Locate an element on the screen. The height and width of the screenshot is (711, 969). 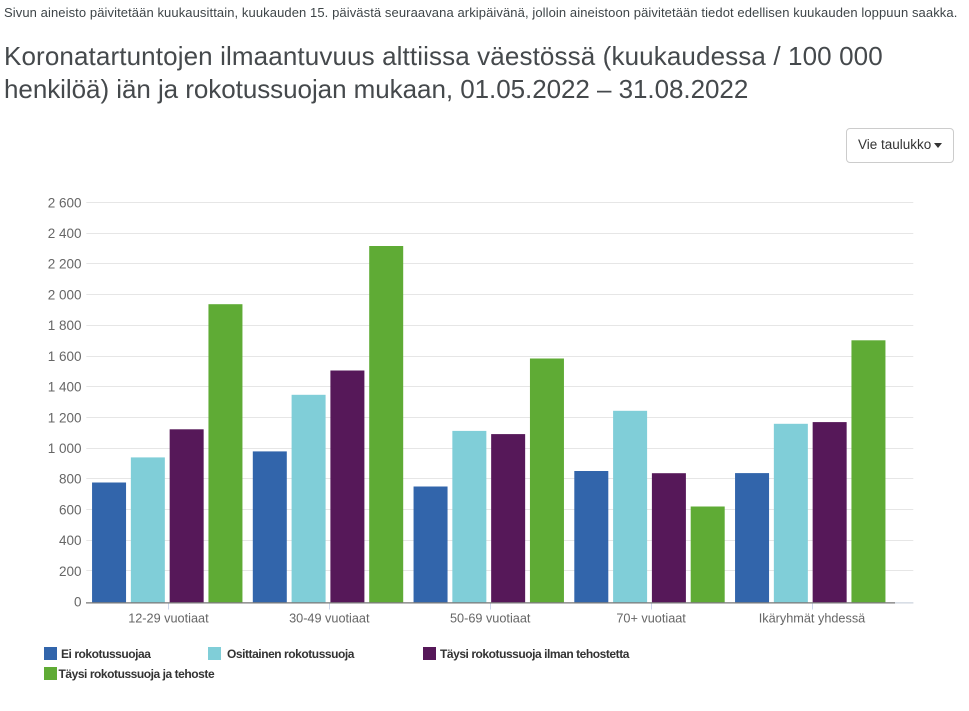
svg-text: 1 800 is located at coordinates (65, 325).